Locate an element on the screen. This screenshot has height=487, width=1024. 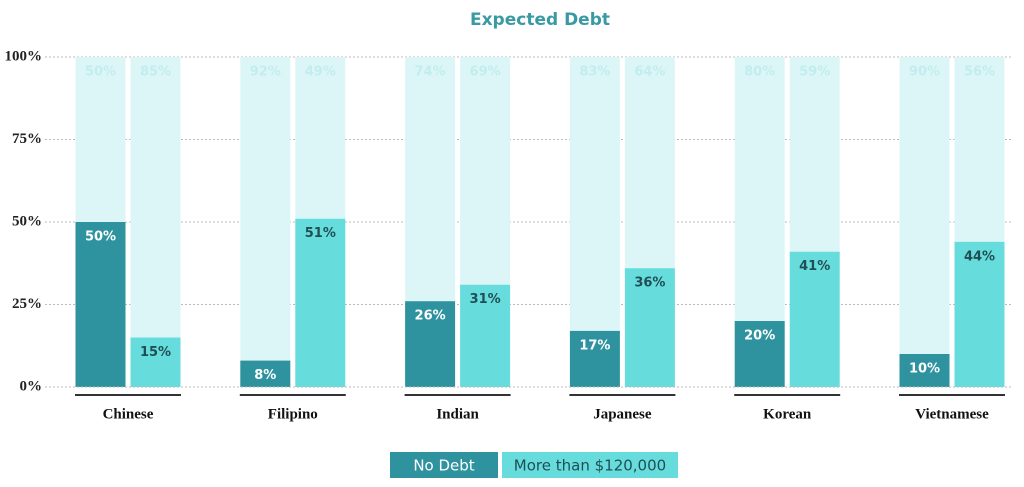
value-label: 26% is located at coordinates (430, 316).